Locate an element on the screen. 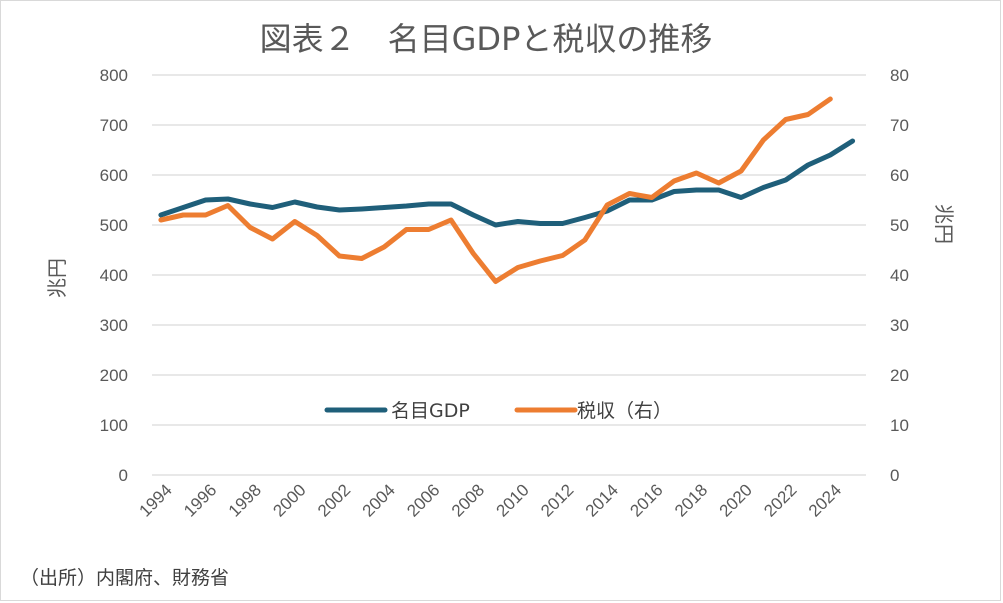 This screenshot has width=1003, height=603. right-tick-label: 70 is located at coordinates (899, 125).